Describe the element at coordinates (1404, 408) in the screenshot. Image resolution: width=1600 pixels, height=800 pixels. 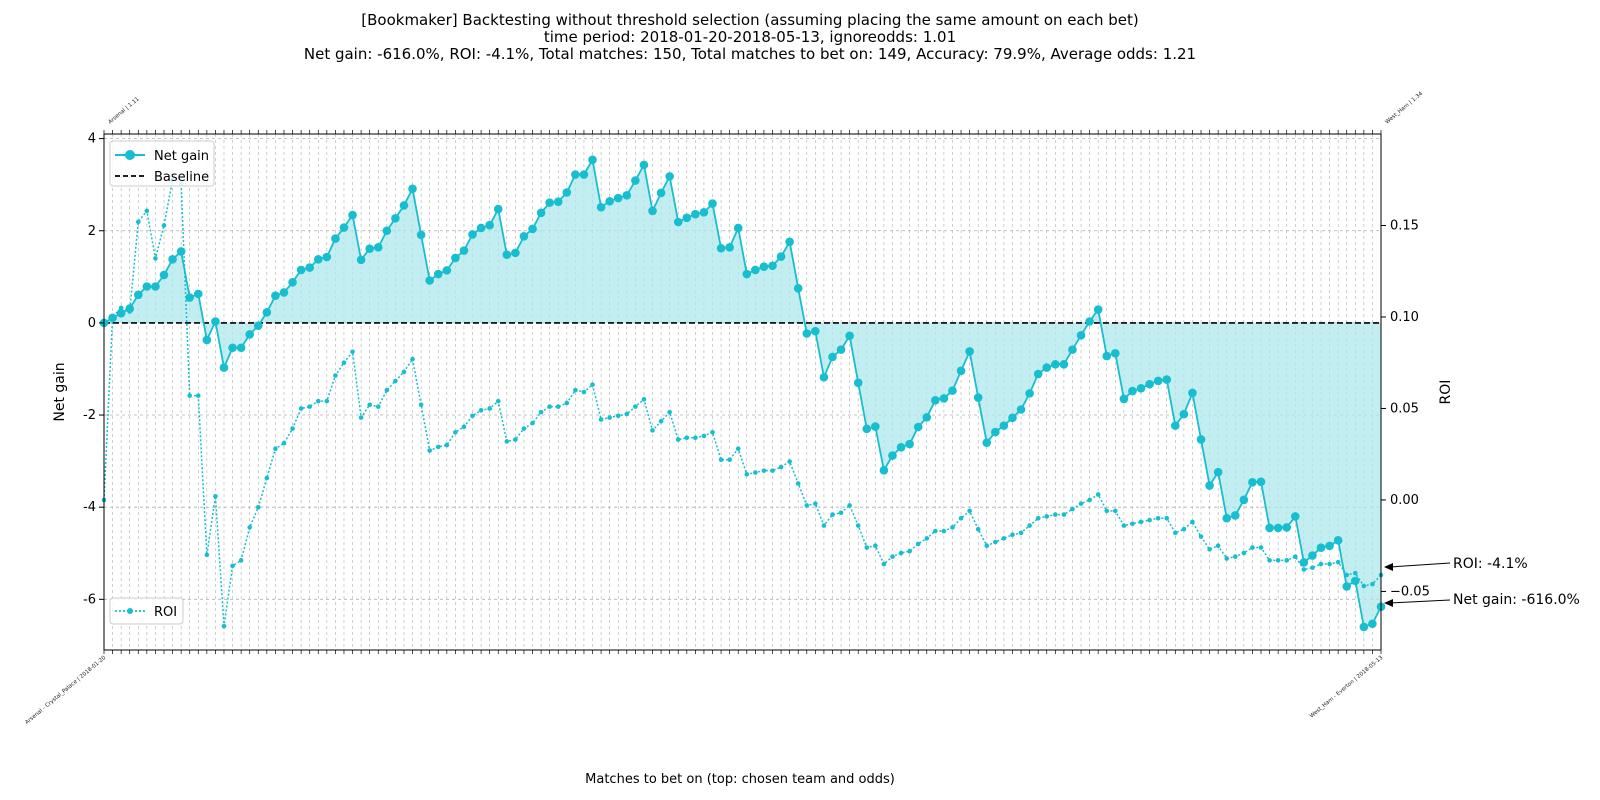
I see `y-tick-label-right: 0.05` at that location.